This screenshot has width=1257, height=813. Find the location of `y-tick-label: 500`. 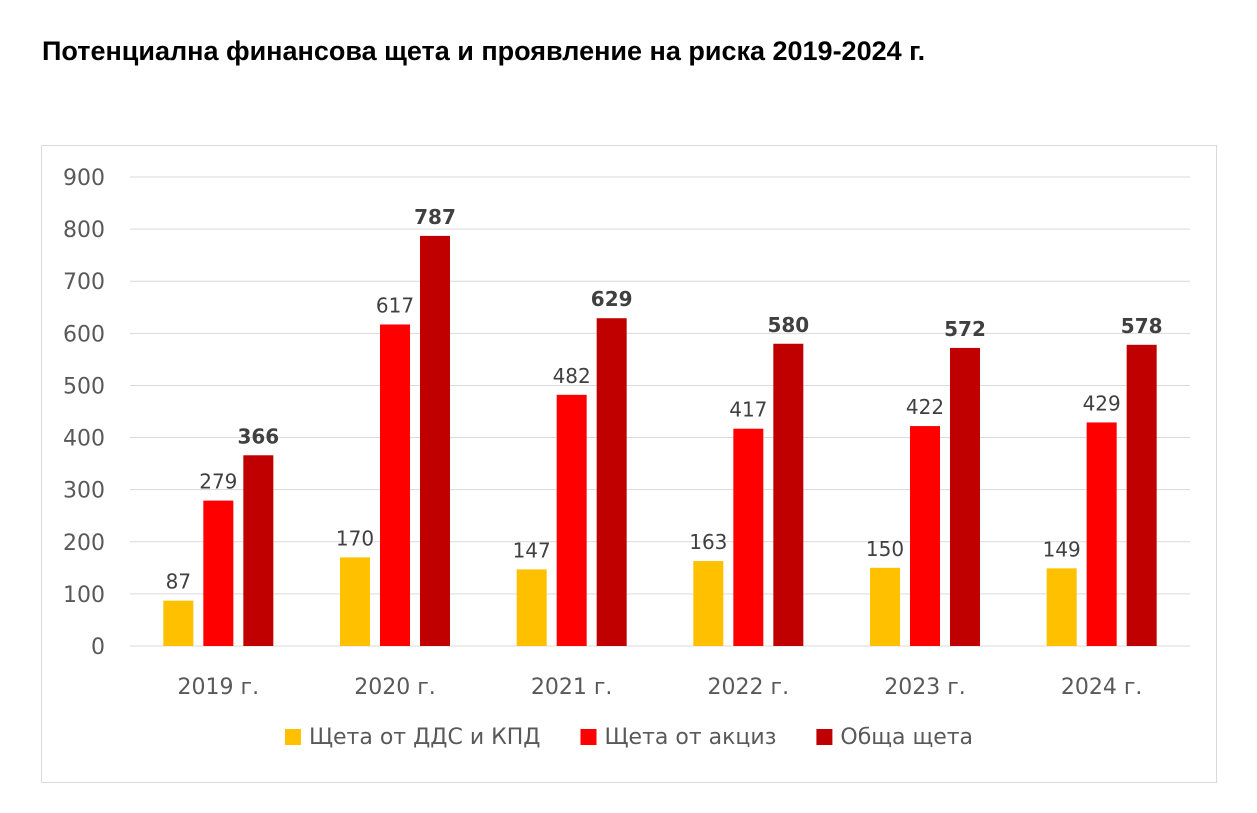

y-tick-label: 500 is located at coordinates (84, 386).